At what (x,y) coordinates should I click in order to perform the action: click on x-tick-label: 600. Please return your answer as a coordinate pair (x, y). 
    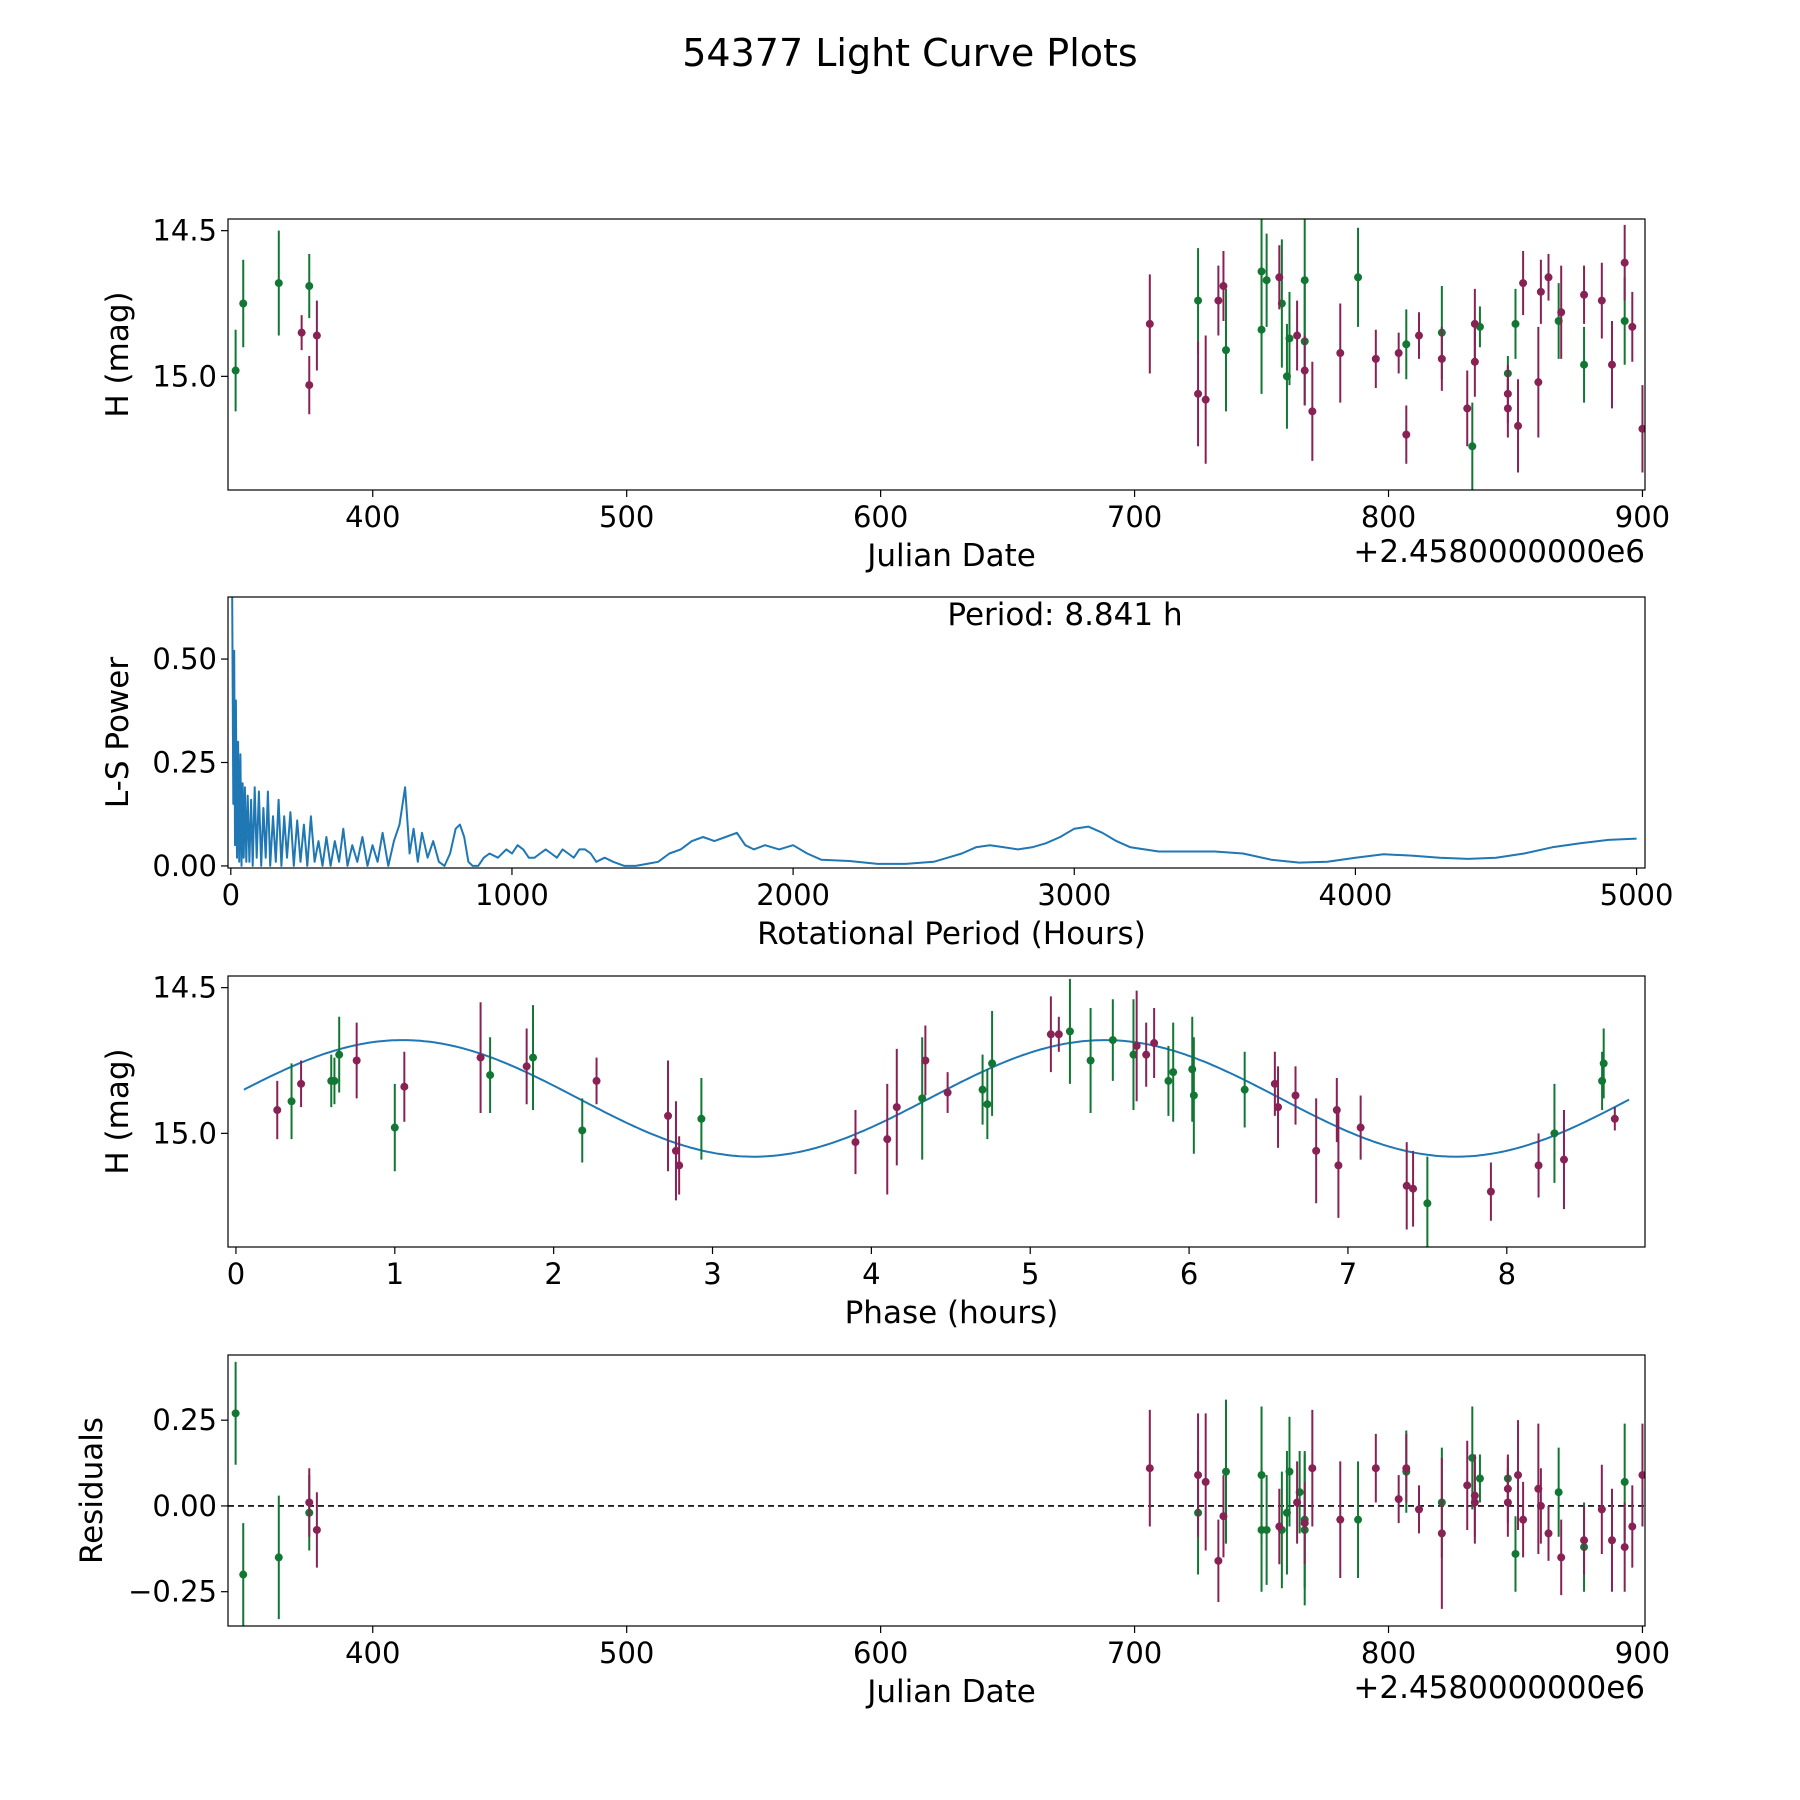
    Looking at the image, I should click on (880, 517).